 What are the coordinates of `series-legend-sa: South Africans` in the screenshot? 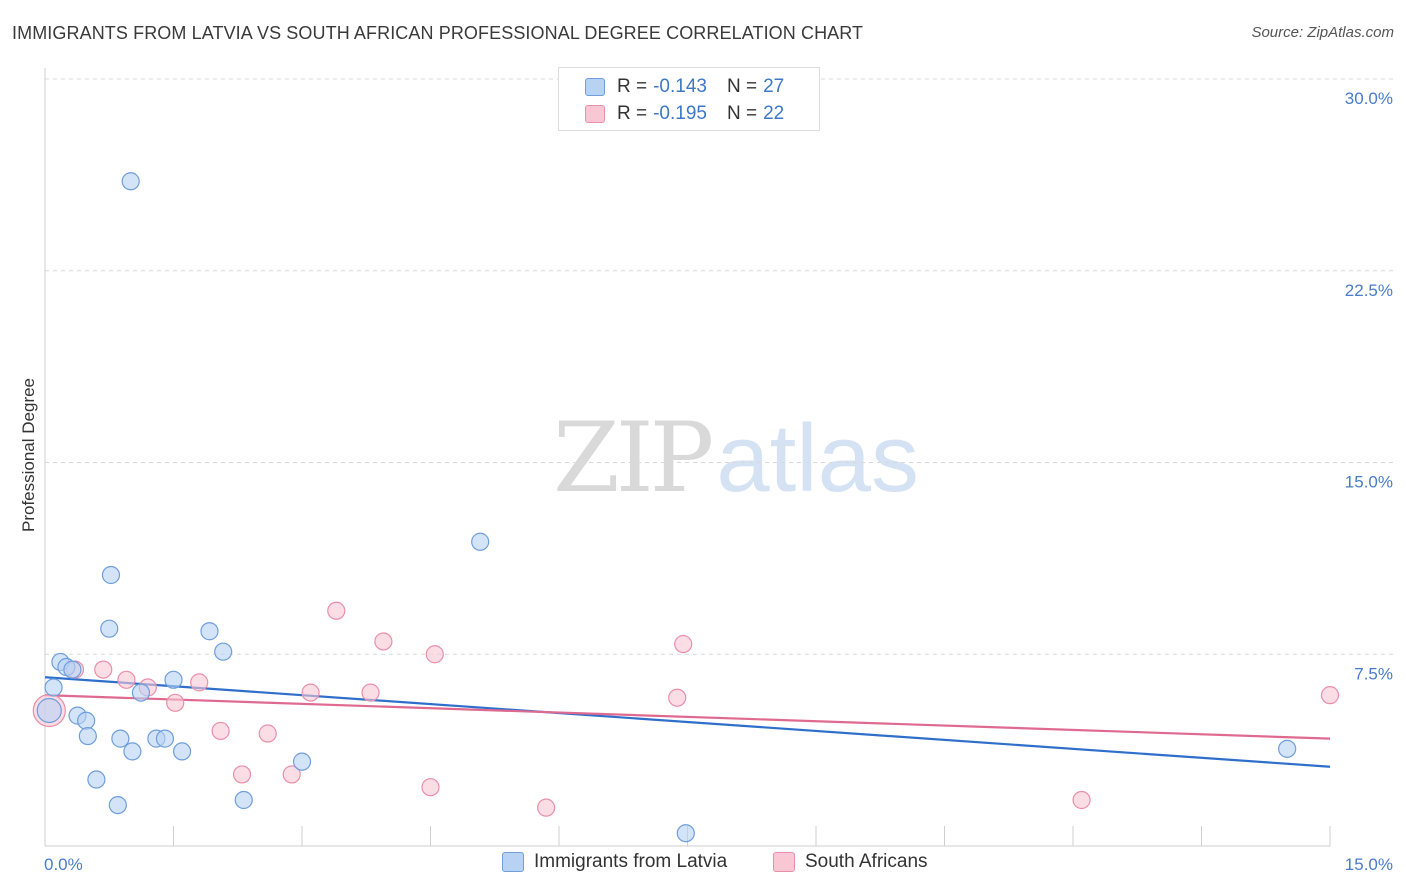 It's located at (850, 862).